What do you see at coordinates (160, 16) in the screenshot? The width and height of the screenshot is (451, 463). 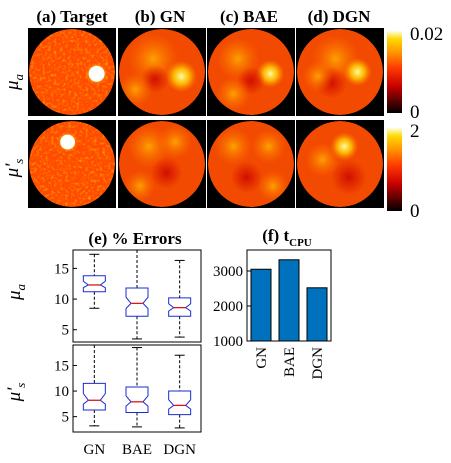 I see `panel-title-b: (b) GN` at bounding box center [160, 16].